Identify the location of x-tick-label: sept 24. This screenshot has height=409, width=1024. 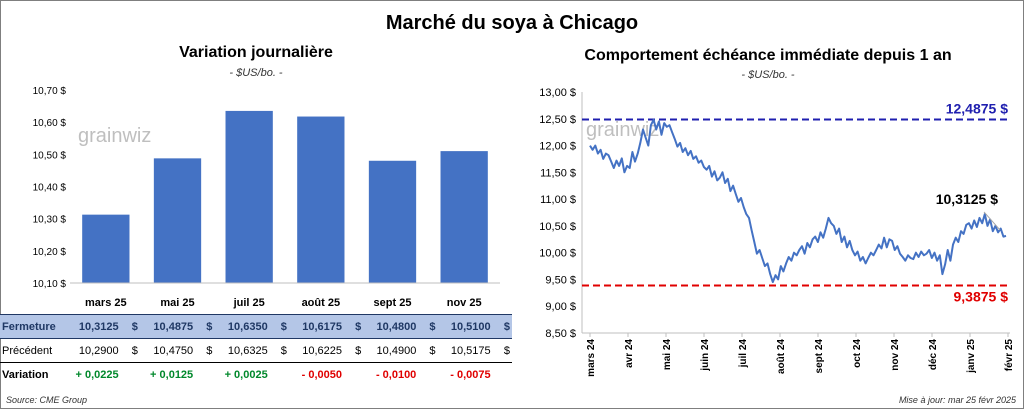
(819, 356).